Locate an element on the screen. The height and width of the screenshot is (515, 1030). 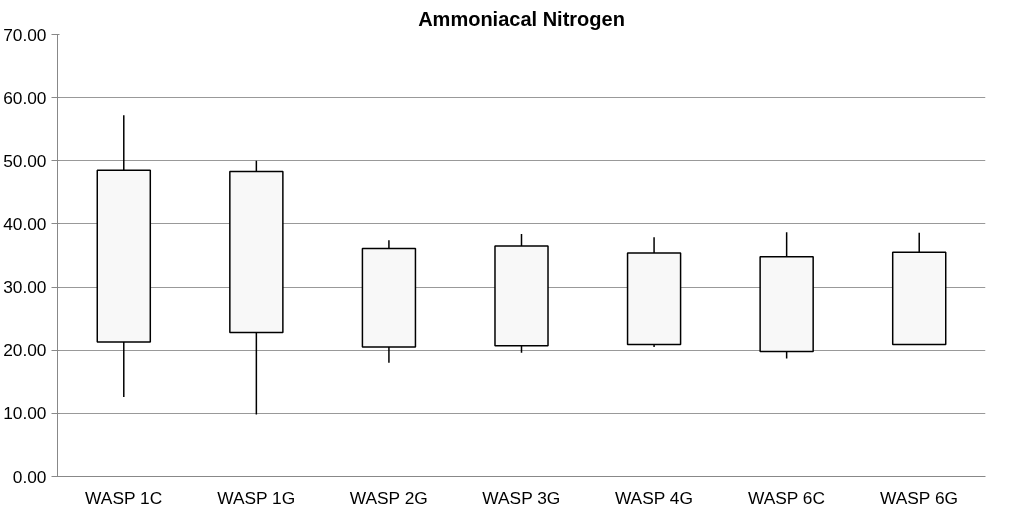
y-tick-label: 20.00 is located at coordinates (25, 350).